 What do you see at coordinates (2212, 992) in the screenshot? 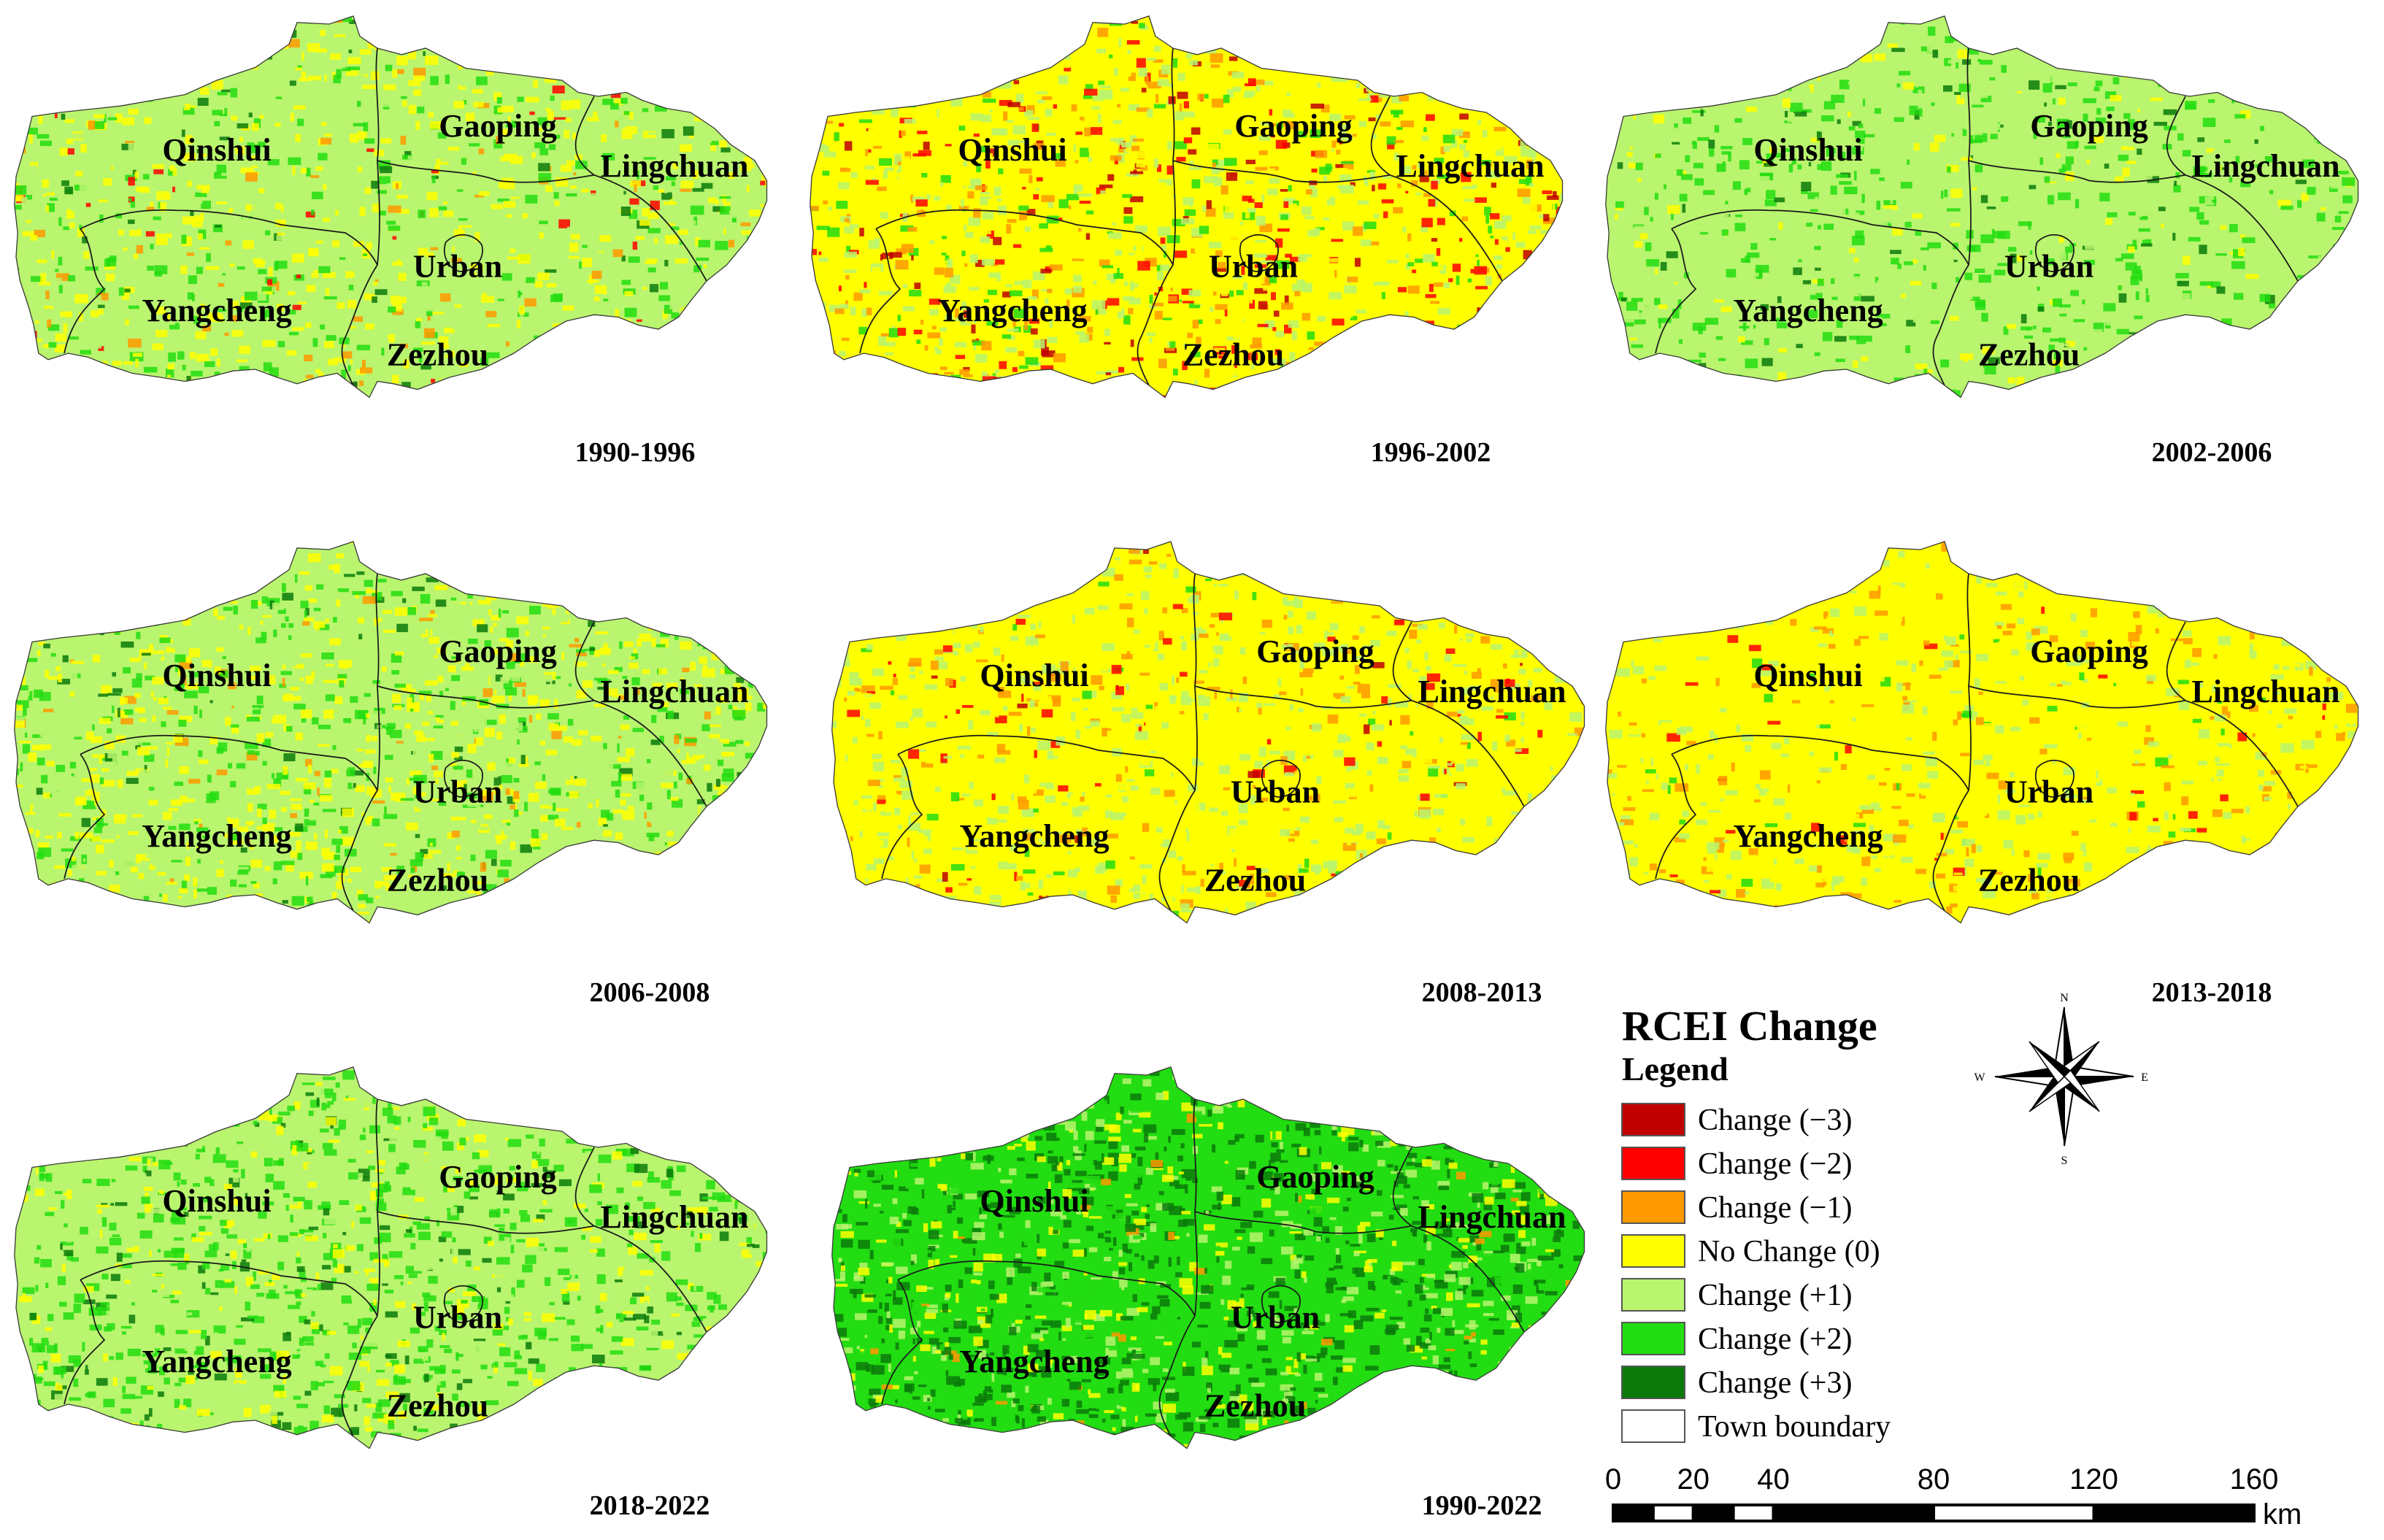
I see `period-label: 2013-2018` at bounding box center [2212, 992].